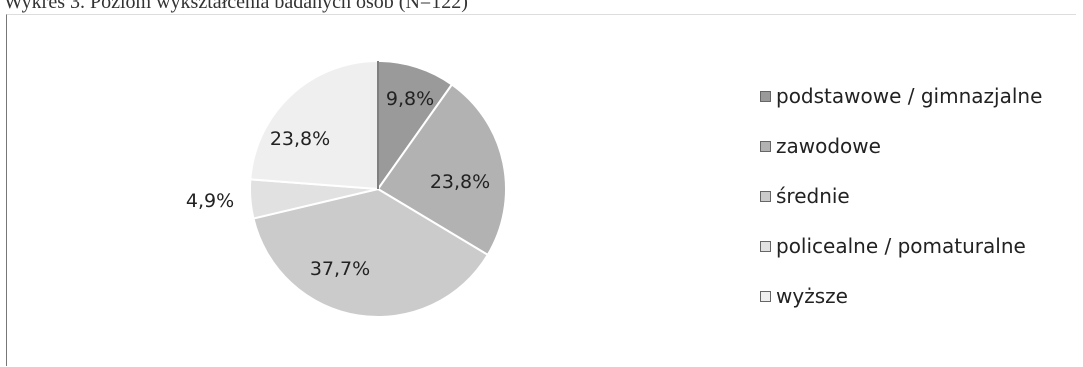 Image resolution: width=1083 pixels, height=367 pixels. What do you see at coordinates (901, 146) in the screenshot?
I see `legend-item: zawodowe` at bounding box center [901, 146].